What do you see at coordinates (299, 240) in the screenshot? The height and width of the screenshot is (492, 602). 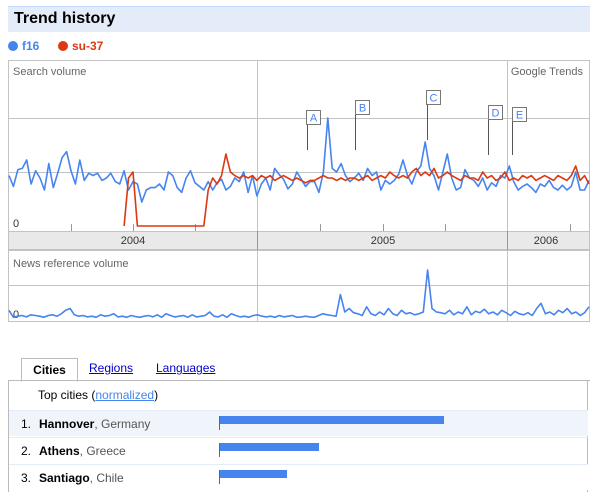 I see `time-axis` at bounding box center [299, 240].